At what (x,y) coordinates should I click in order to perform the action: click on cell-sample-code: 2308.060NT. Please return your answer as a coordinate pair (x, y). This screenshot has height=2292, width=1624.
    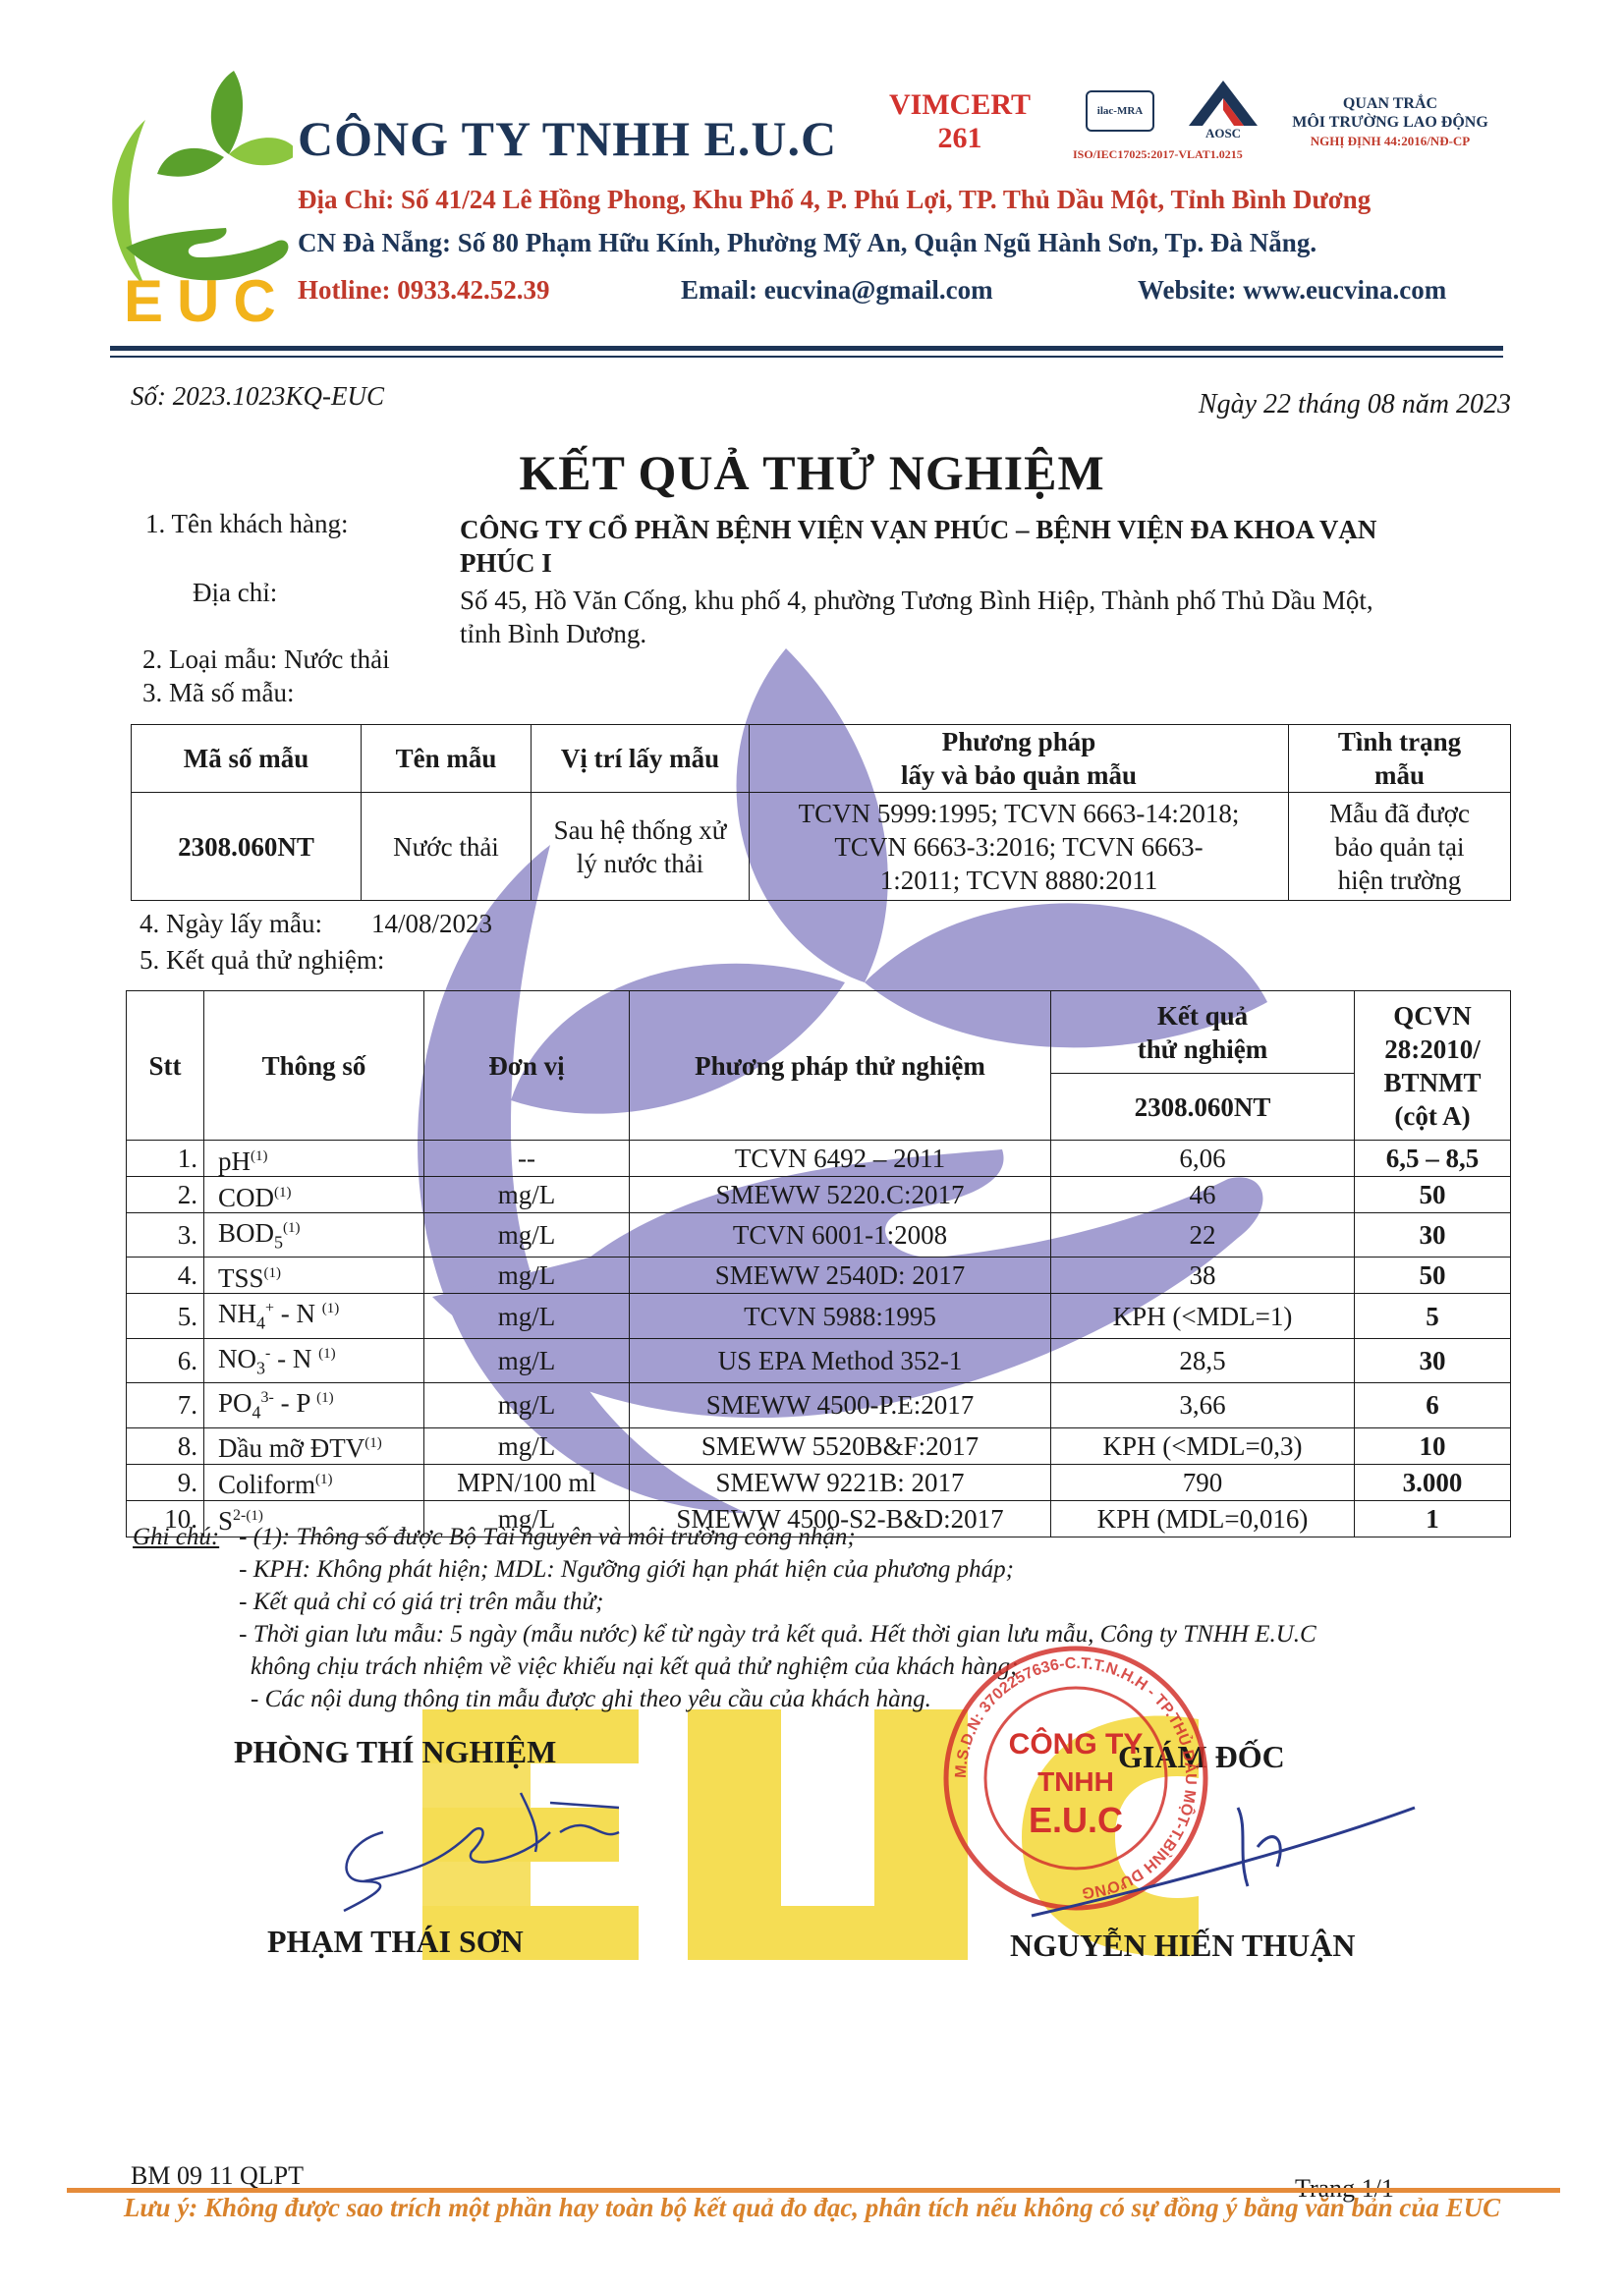
    Looking at the image, I should click on (246, 846).